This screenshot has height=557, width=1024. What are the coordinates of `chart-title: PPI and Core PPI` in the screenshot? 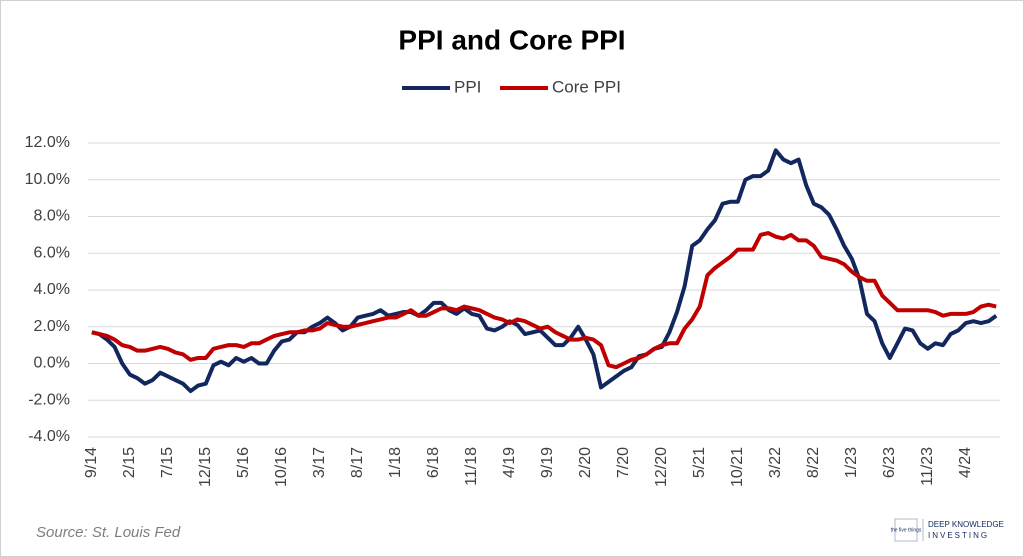 It's located at (511, 39).